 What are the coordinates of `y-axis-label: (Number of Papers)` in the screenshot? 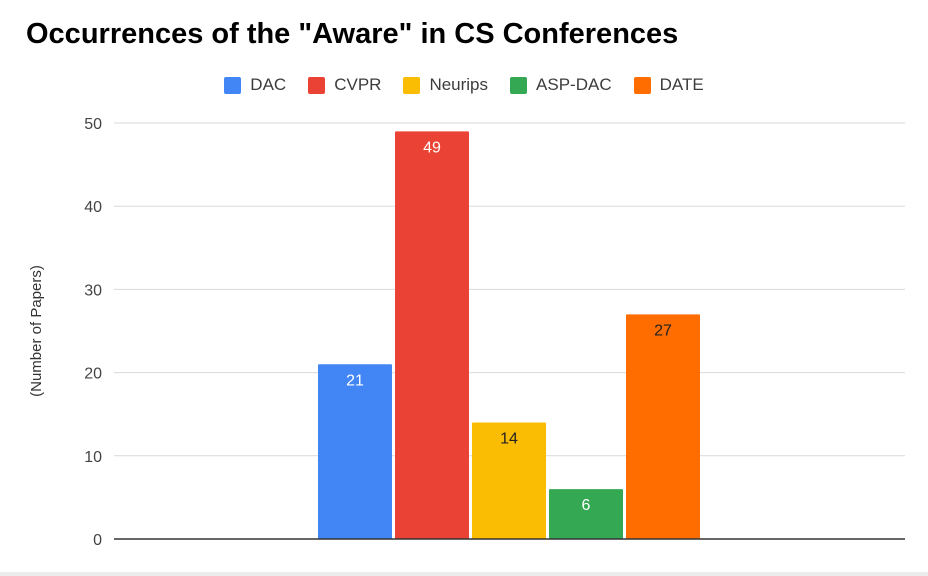 It's located at (36, 331).